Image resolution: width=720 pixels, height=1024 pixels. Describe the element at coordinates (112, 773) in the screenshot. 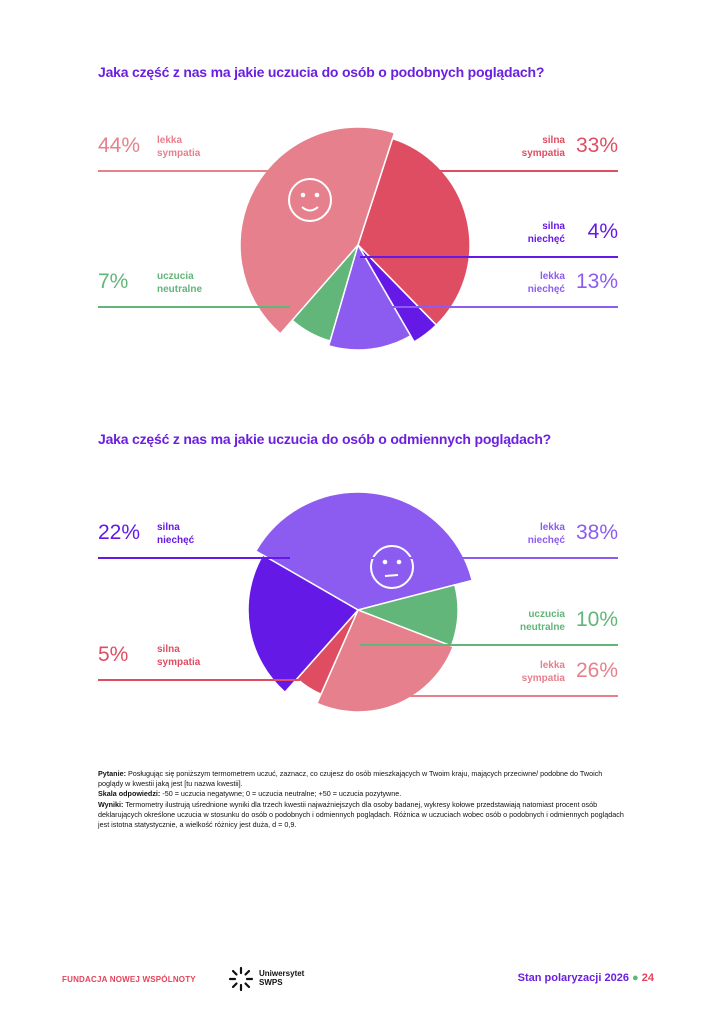

I see `question-label: Pytanie:` at that location.